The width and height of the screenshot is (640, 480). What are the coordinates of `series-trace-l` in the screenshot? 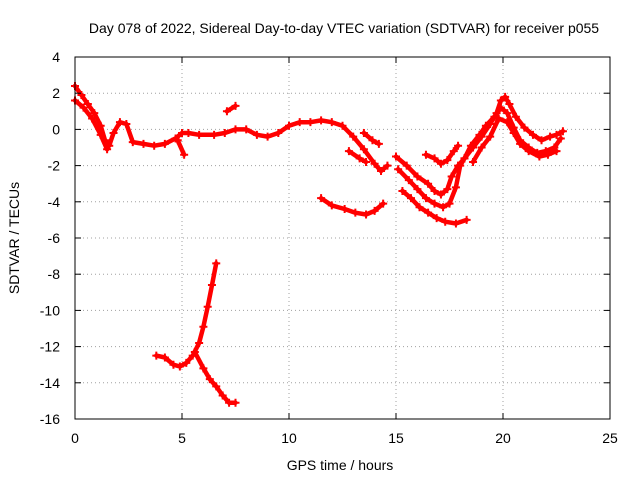 It's located at (515, 140).